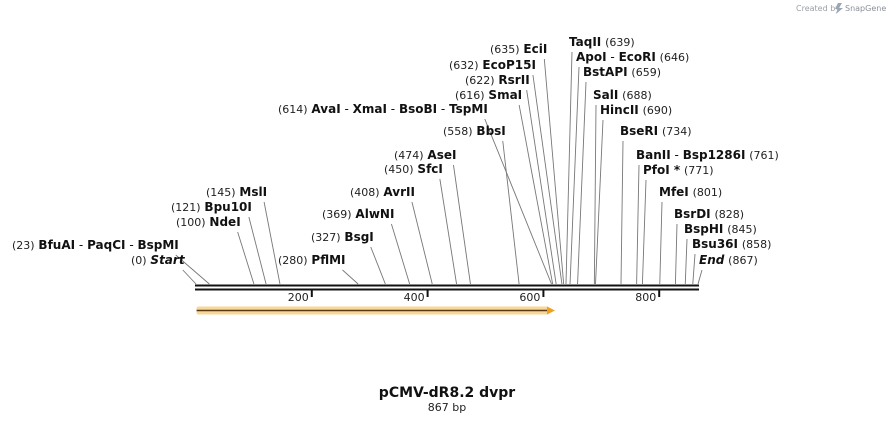  What do you see at coordinates (382, 192) in the screenshot?
I see `site-label: (408) AvrII` at bounding box center [382, 192].